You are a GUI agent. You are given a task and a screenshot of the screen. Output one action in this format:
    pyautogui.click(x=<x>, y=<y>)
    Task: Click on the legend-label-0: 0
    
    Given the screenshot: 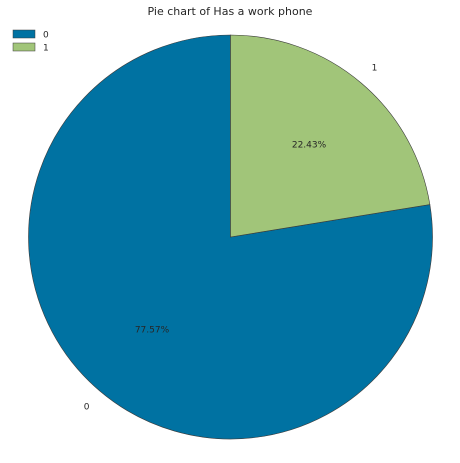 What is the action you would take?
    pyautogui.click(x=46, y=36)
    